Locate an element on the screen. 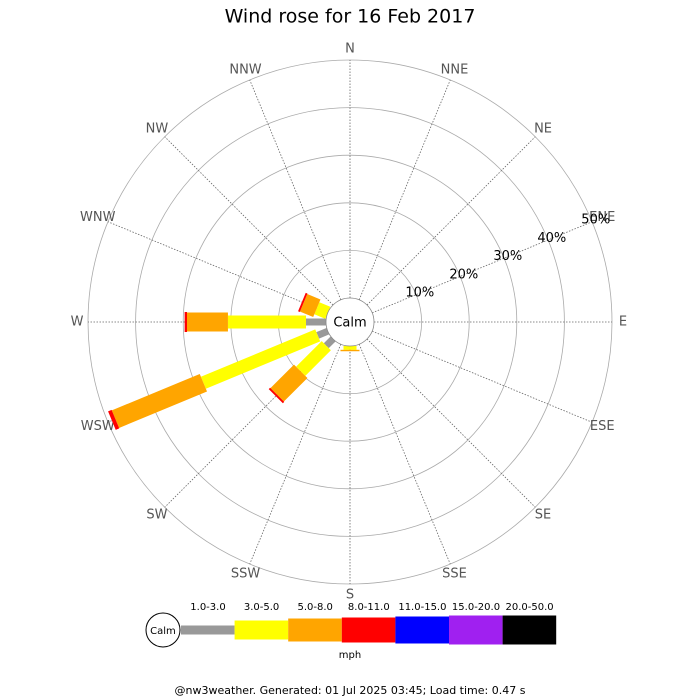 This screenshot has width=700, height=700. r-tick-label: 10% is located at coordinates (419, 293).